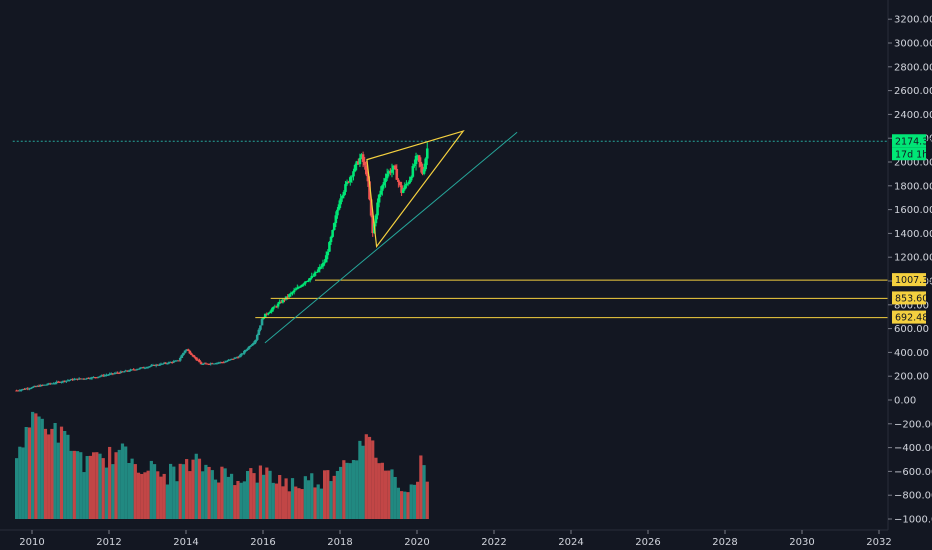 This screenshot has width=932, height=550. What do you see at coordinates (724, 542) in the screenshot?
I see `x-tick-label-9: 2028` at bounding box center [724, 542].